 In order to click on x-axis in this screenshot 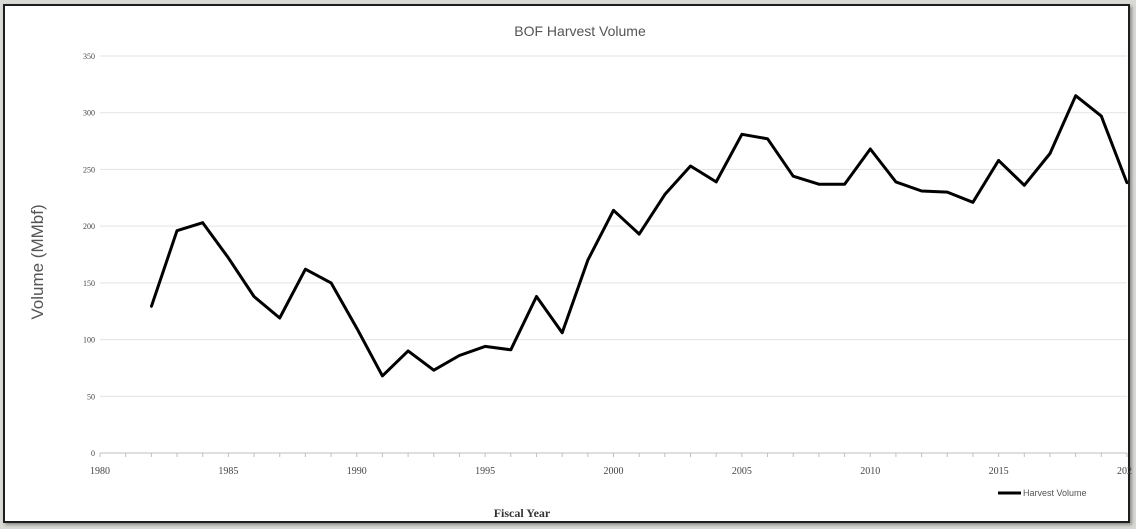, I will do `click(613, 454)`.